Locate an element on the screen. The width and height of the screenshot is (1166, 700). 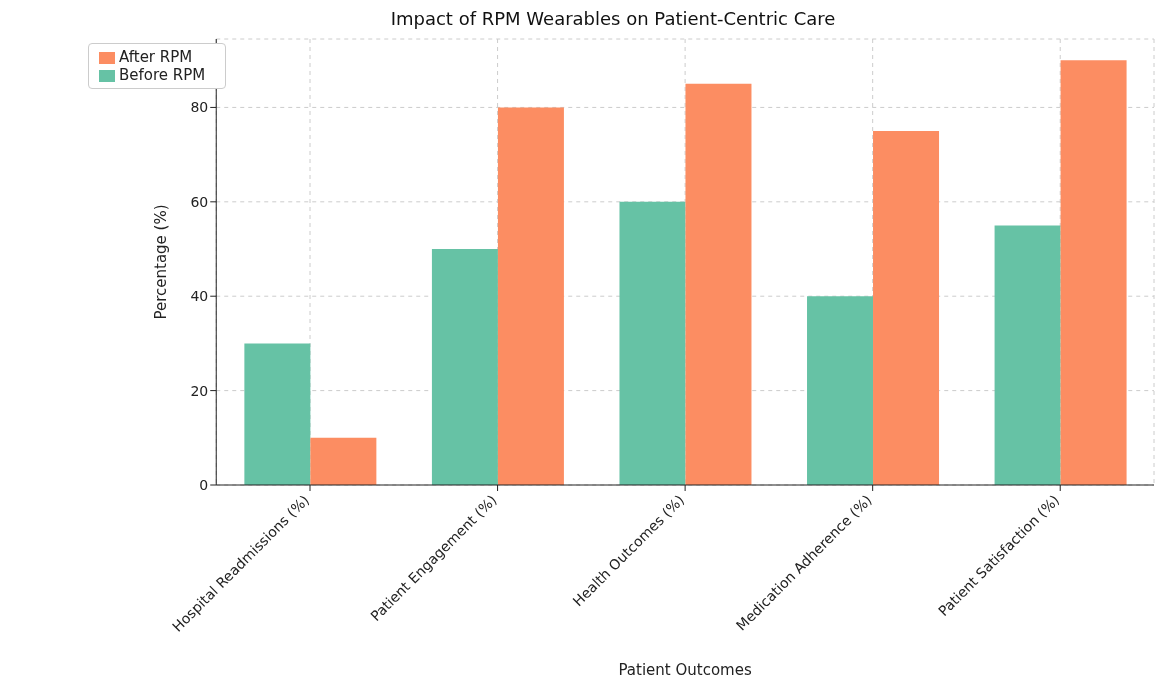
chart-title: Impact of RPM Wearables on Patient-Centric Care is located at coordinates (613, 18).